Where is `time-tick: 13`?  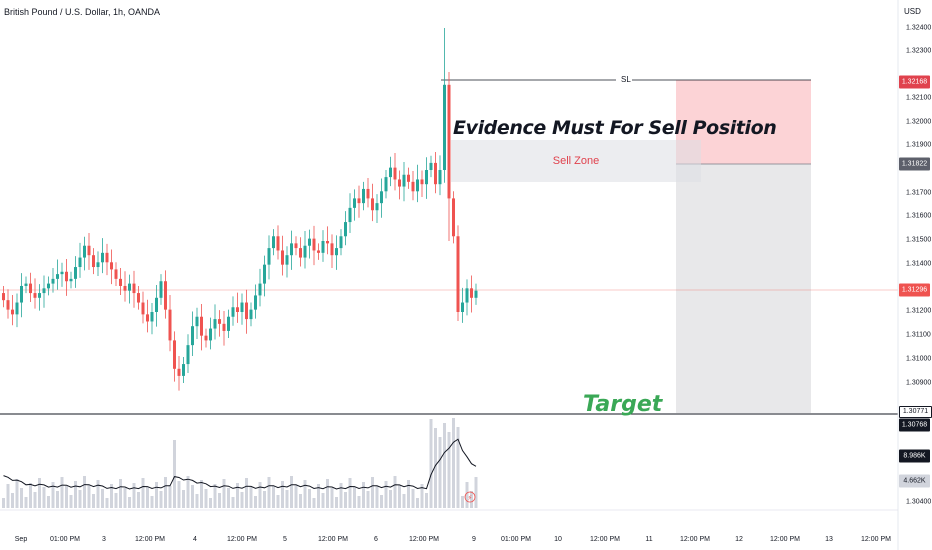
time-tick: 13 is located at coordinates (829, 539).